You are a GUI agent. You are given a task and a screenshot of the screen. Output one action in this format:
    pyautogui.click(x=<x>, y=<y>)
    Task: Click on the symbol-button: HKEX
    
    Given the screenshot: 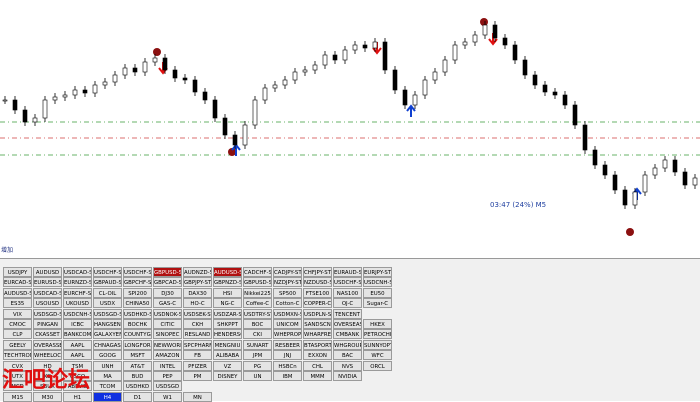 What is the action you would take?
    pyautogui.click(x=377, y=324)
    